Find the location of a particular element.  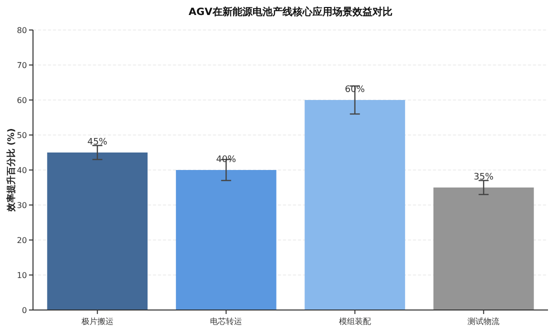

y-tick-label: 50 is located at coordinates (21, 135).